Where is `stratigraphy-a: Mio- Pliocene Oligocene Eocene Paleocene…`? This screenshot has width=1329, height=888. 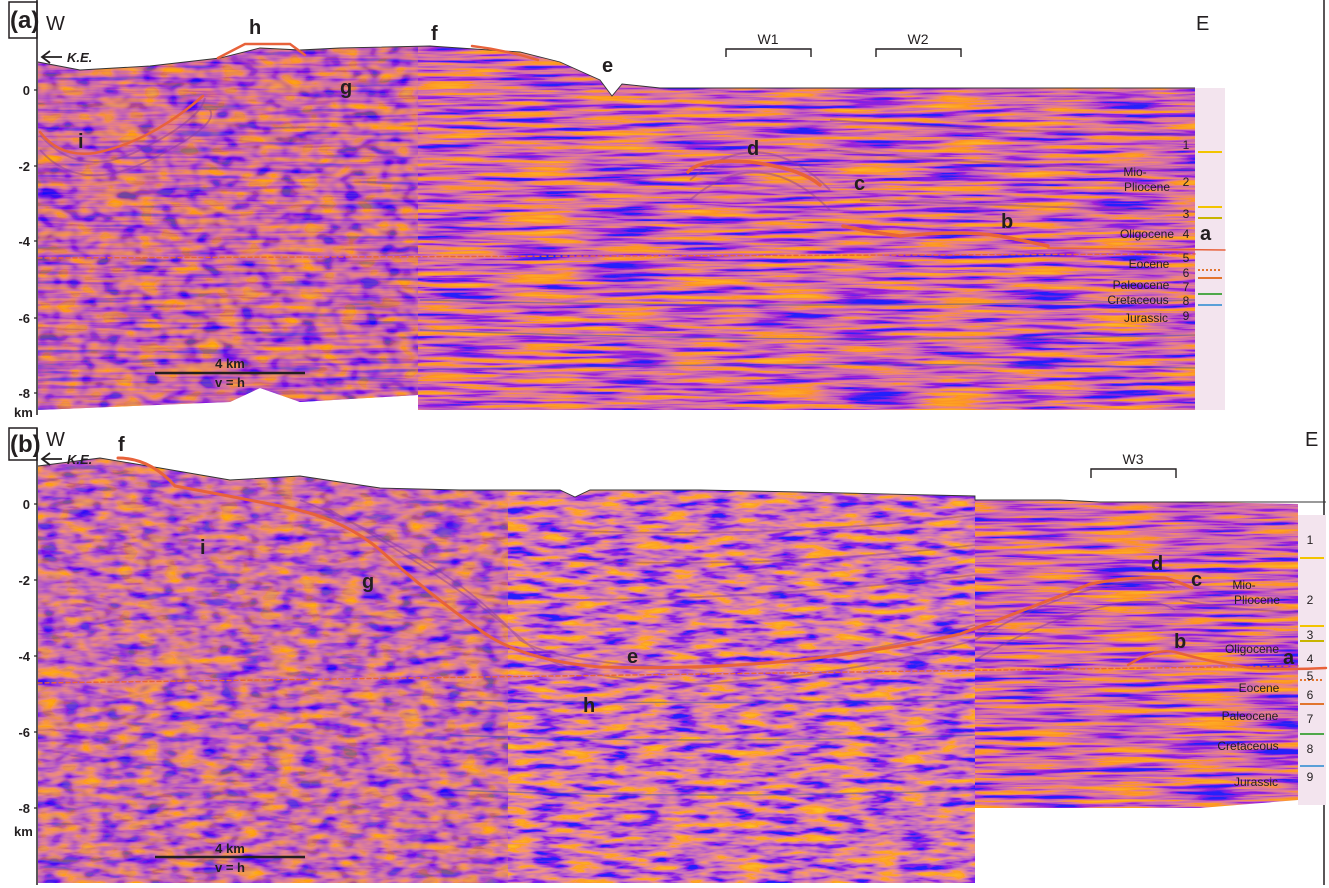
stratigraphy-a: Mio- Pliocene Oligocene Eocene Paleocene… is located at coordinates (1140, 245).